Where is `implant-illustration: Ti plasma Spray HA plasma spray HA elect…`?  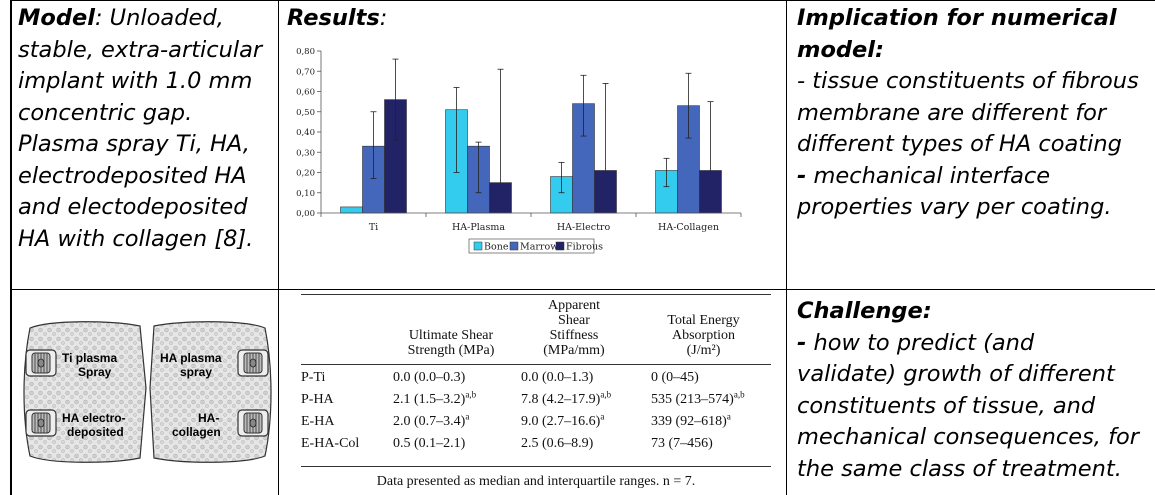
implant-illustration: Ti plasma Spray HA plasma spray HA elect… is located at coordinates (147, 392).